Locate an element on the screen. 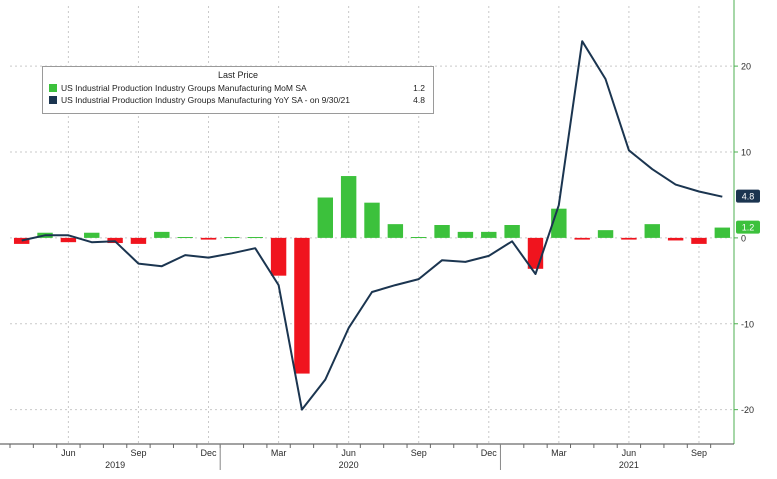 Image resolution: width=777 pixels, height=479 pixels. legend-swatch-yoy is located at coordinates (53, 100).